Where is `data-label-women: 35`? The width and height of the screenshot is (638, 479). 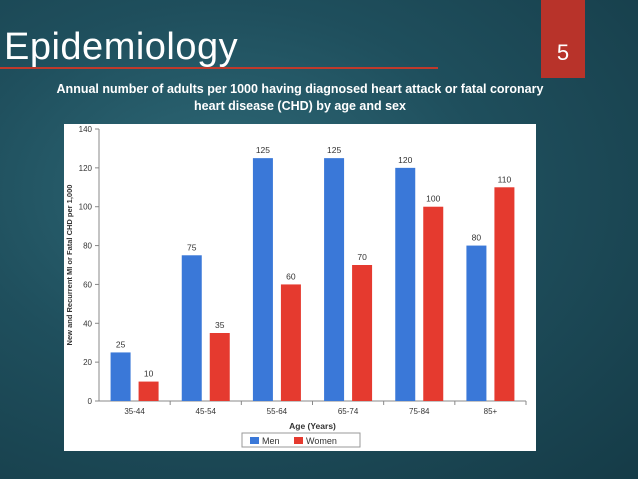 data-label-women: 35 is located at coordinates (220, 325).